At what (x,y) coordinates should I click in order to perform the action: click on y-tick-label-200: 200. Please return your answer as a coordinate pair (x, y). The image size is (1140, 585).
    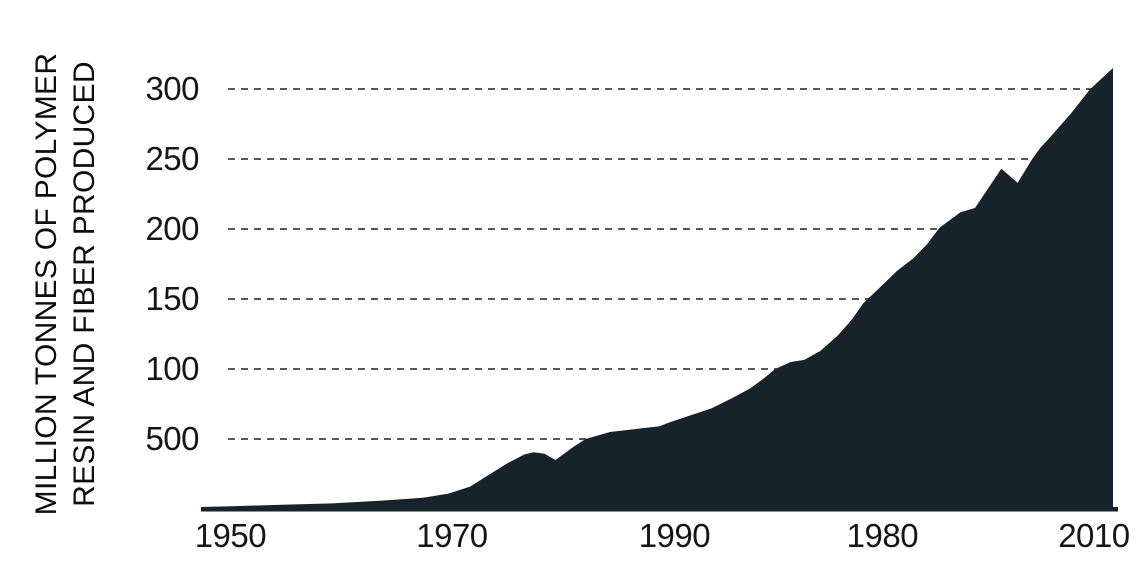
    Looking at the image, I should click on (172, 228).